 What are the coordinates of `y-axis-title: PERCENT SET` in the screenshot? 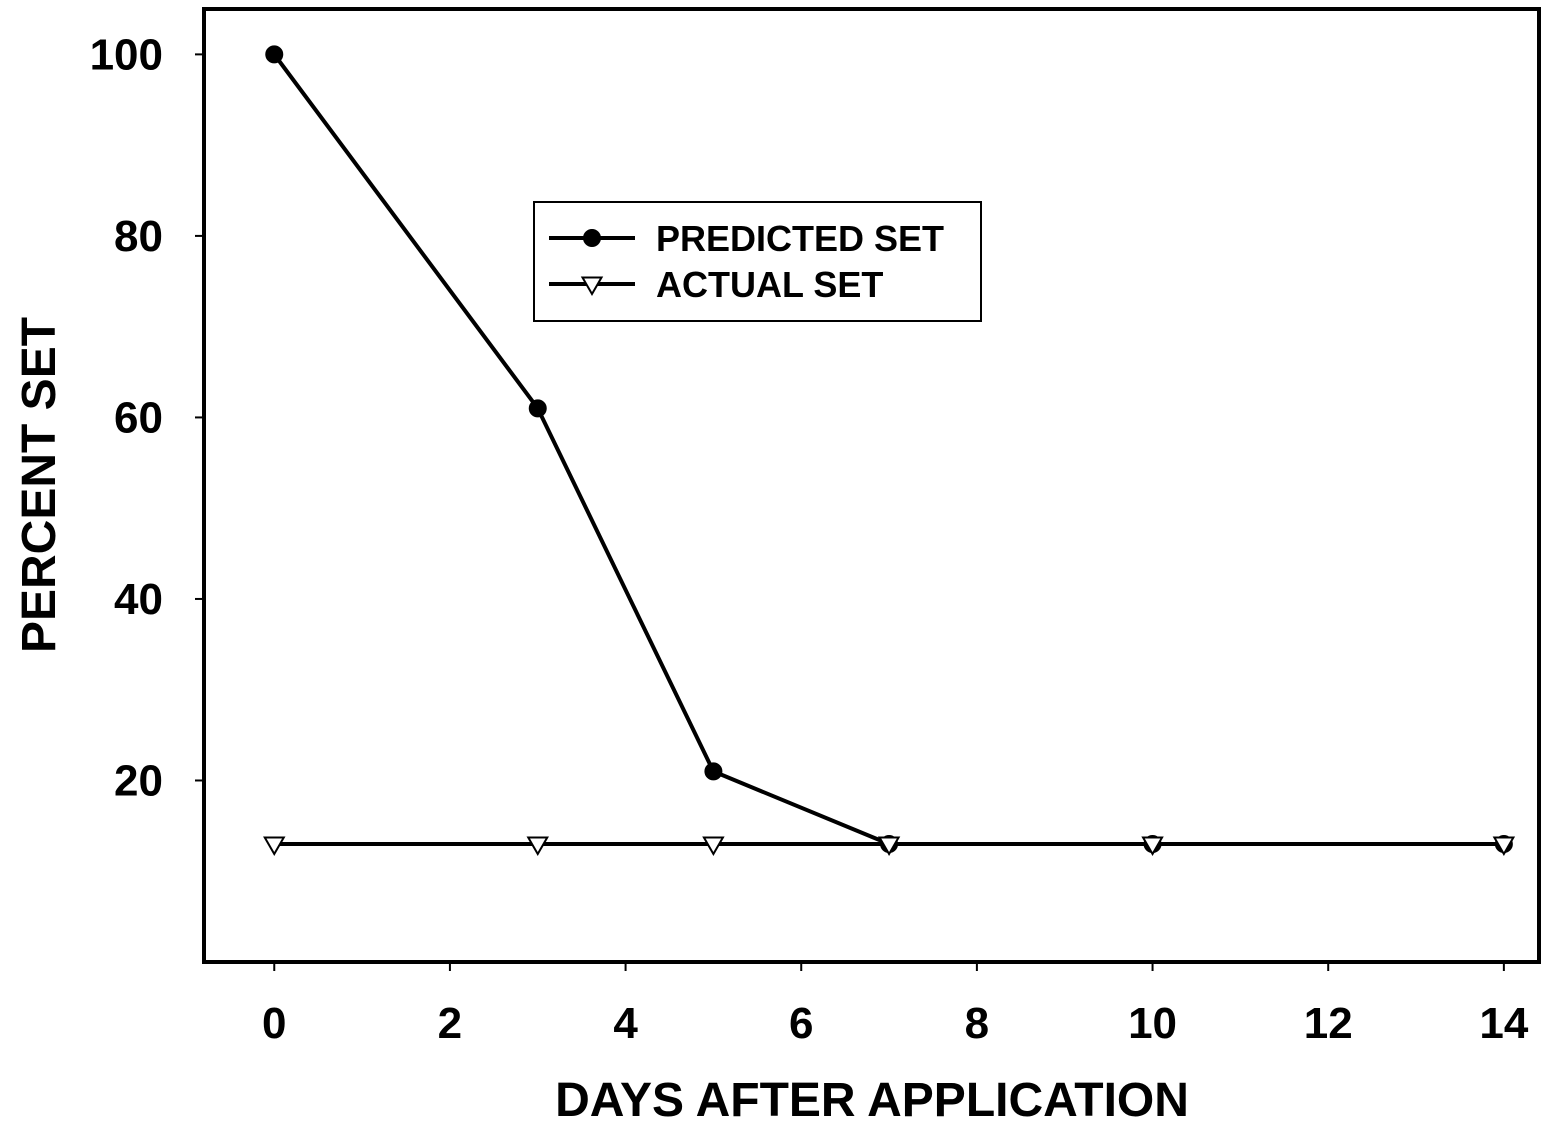 It's located at (39, 485).